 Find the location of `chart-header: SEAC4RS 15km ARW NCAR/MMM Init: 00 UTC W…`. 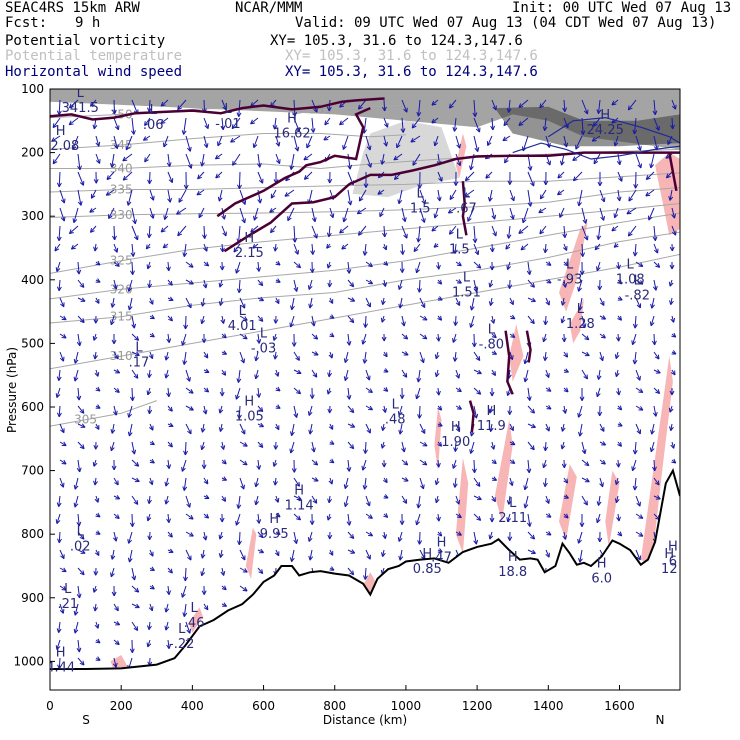

chart-header: SEAC4RS 15km ARW NCAR/MMM Init: 00 UTC W… is located at coordinates (370, 43).